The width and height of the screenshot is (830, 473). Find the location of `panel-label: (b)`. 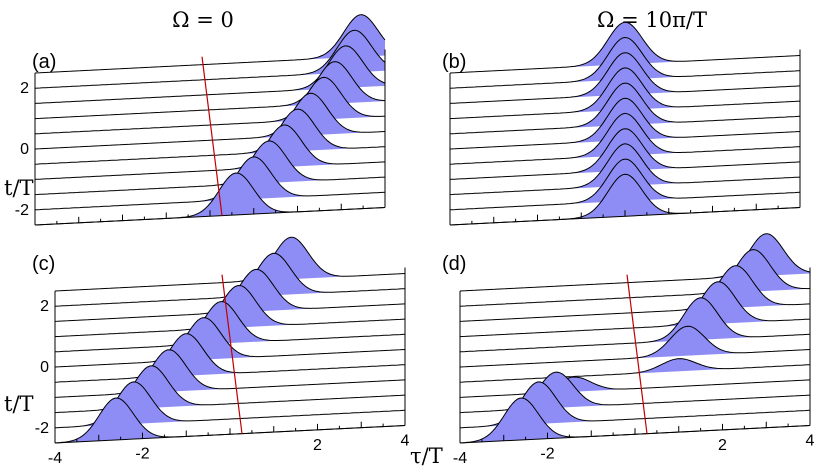

panel-label: (b) is located at coordinates (454, 62).